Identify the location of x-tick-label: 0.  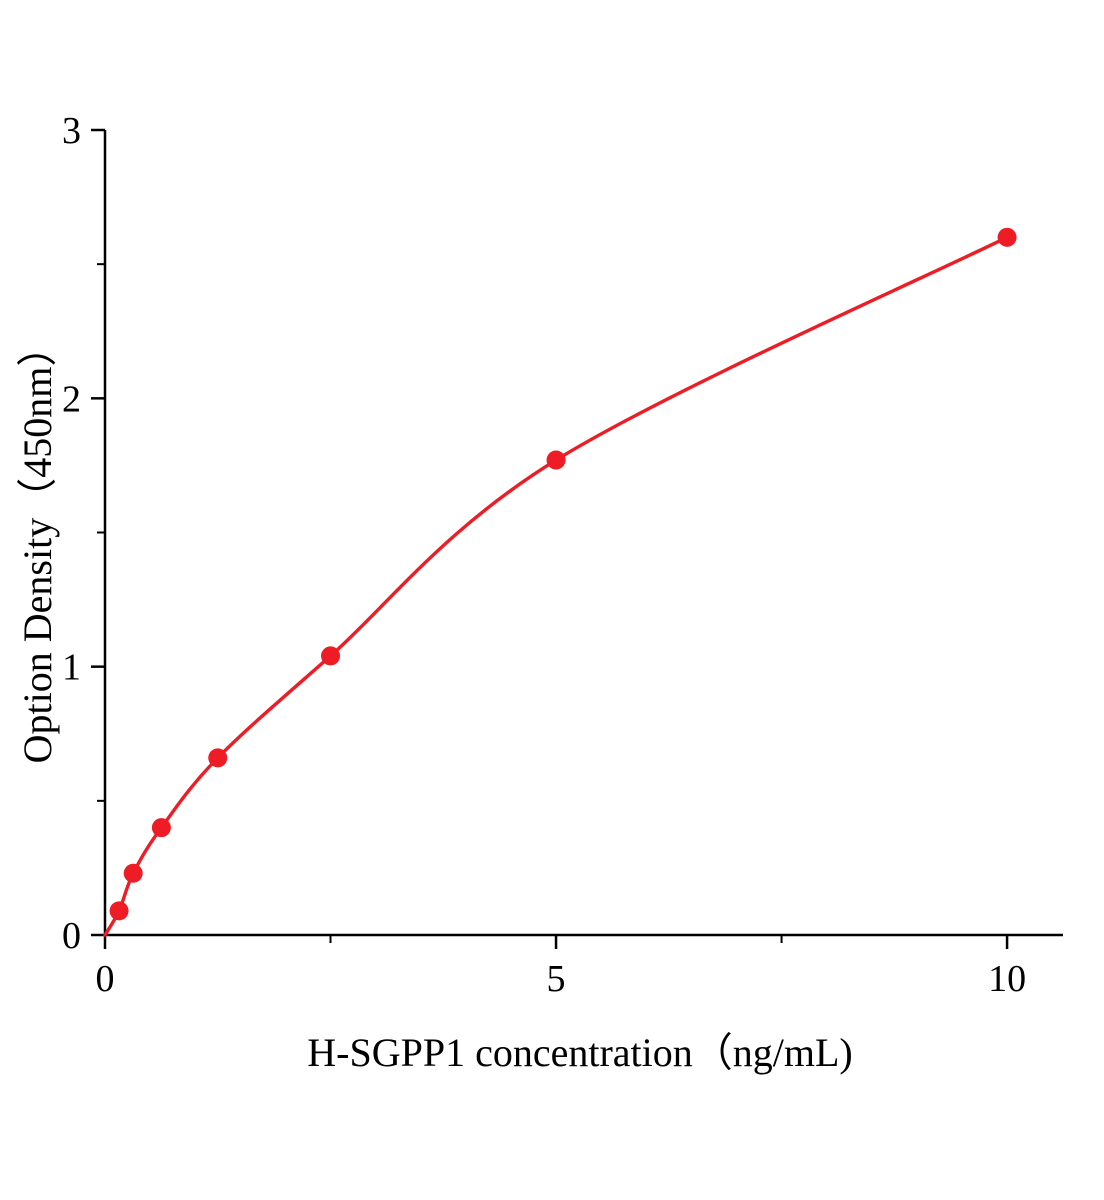
(105, 979).